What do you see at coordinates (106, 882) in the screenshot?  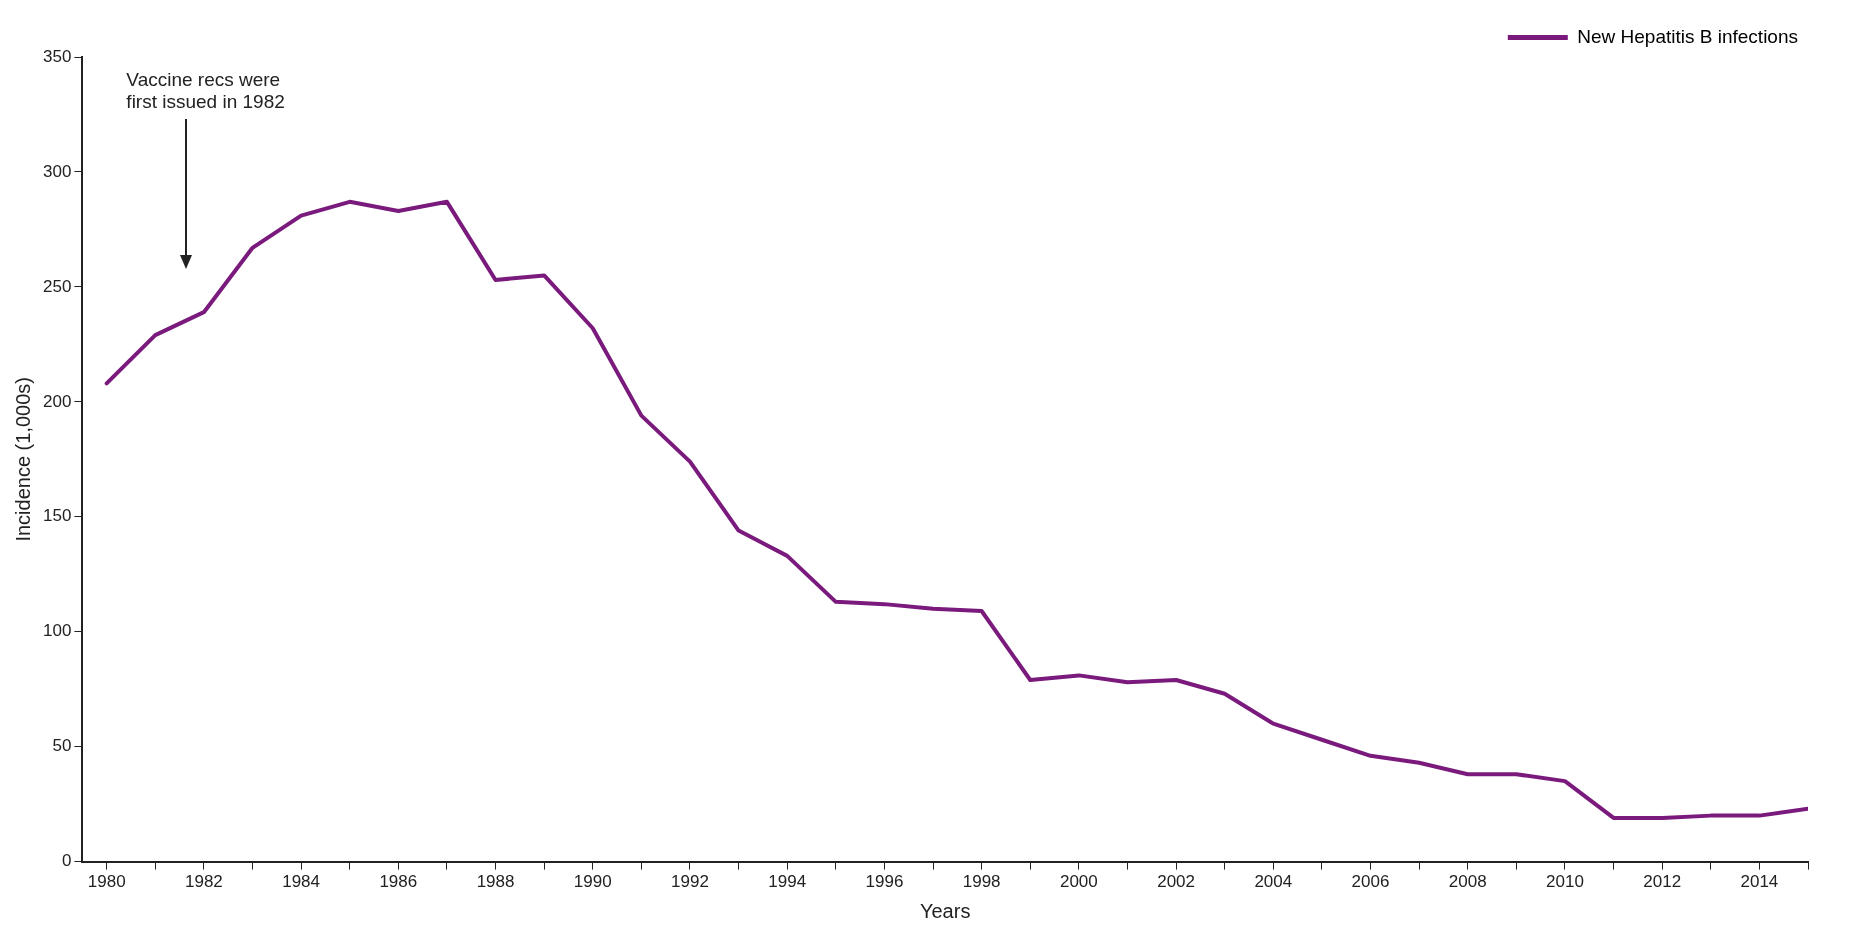 I see `x-tick-label: 1980` at bounding box center [106, 882].